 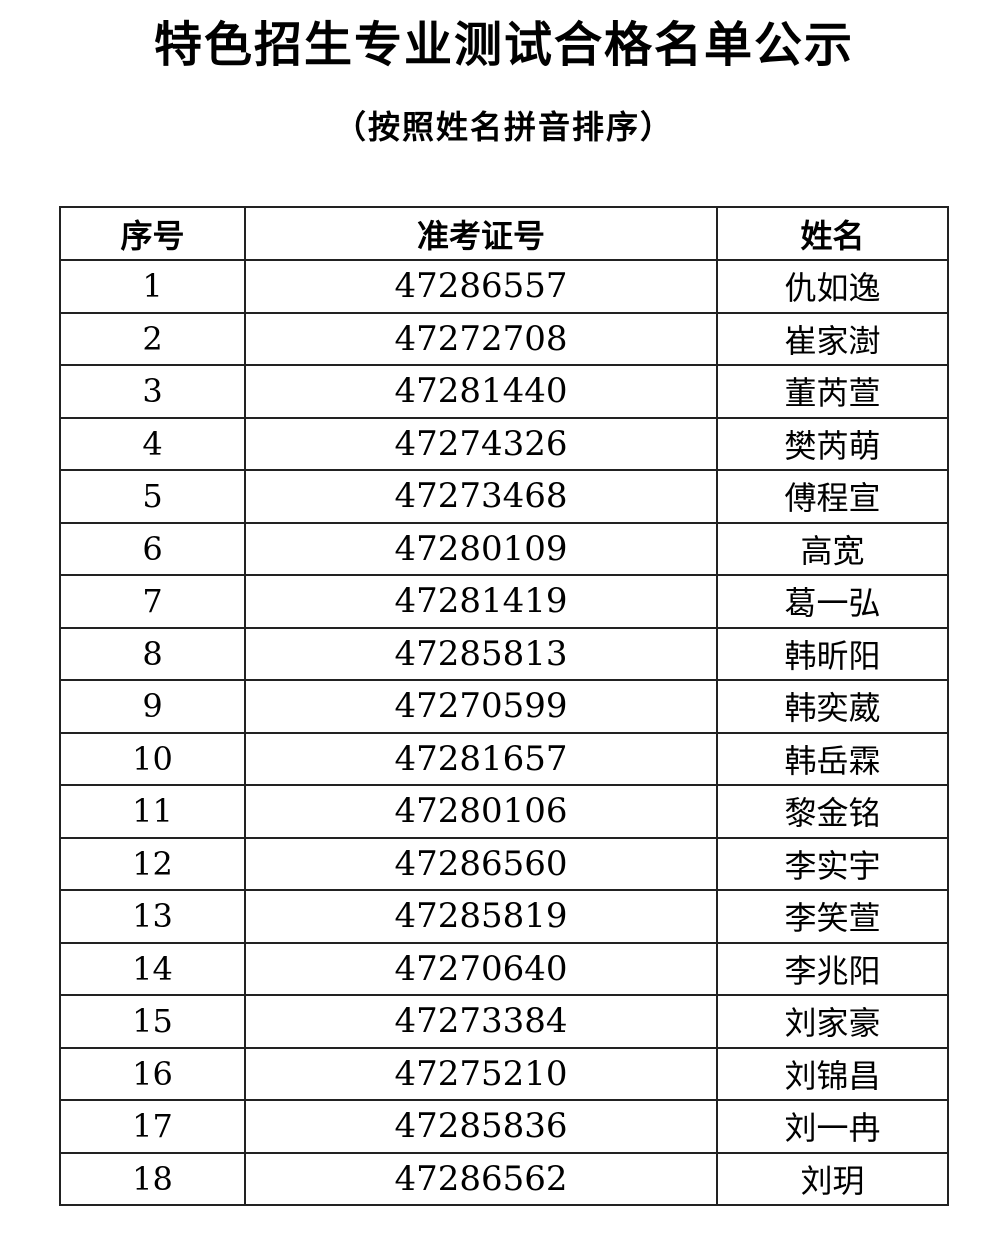 What do you see at coordinates (152, 286) in the screenshot?
I see `cell-index: 1` at bounding box center [152, 286].